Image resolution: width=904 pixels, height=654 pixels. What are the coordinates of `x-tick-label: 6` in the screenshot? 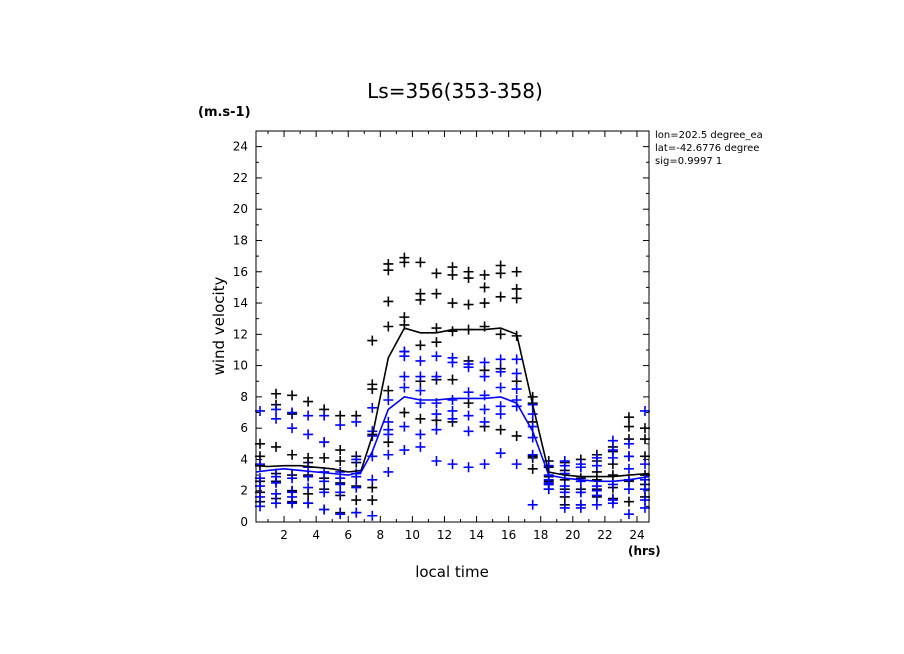 It's located at (348, 535).